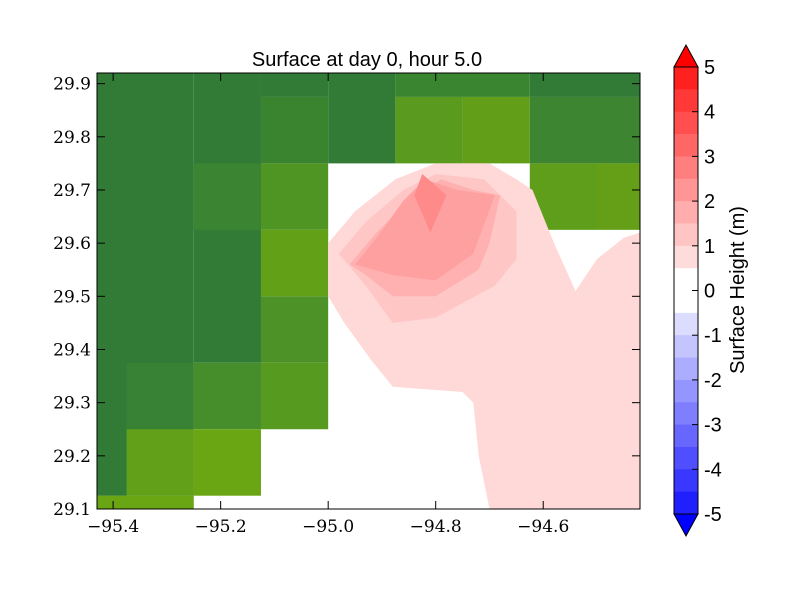 This screenshot has width=800, height=600. What do you see at coordinates (709, 292) in the screenshot?
I see `colorbar-tick-label: 0` at bounding box center [709, 292].